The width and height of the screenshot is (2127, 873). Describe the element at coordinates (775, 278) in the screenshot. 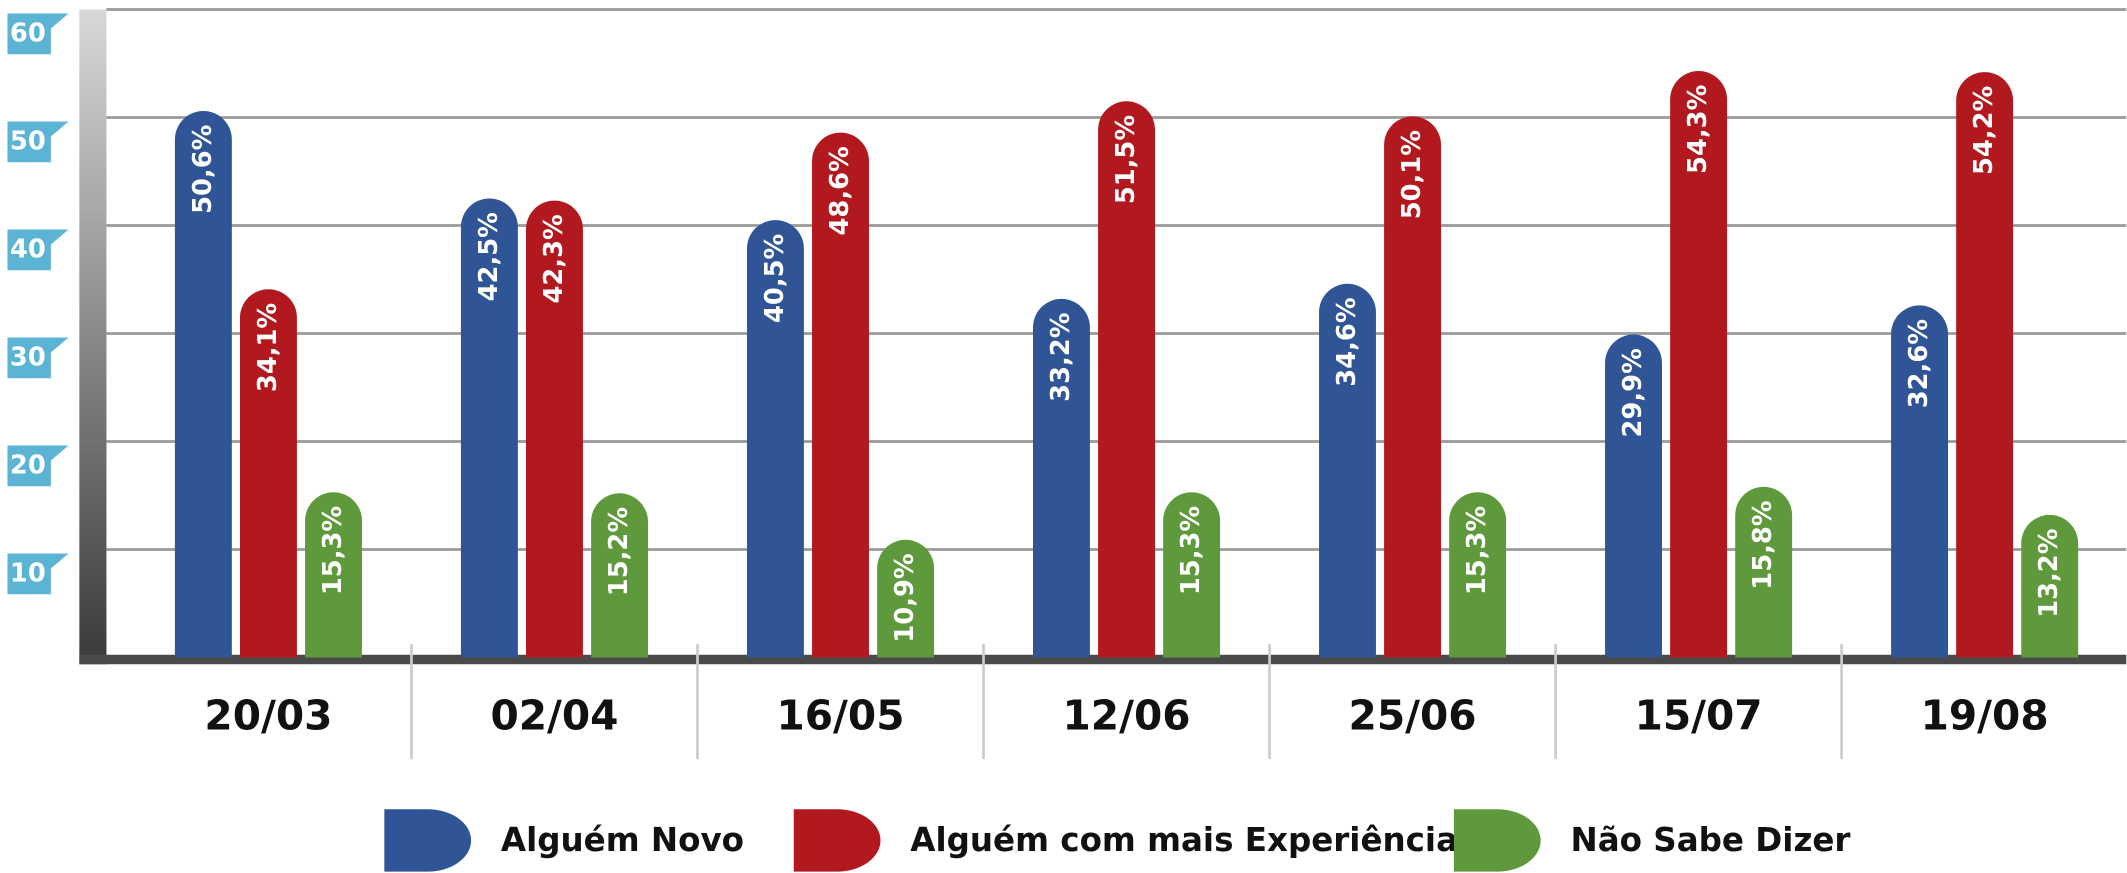

I see `value-label: 40,5%` at that location.